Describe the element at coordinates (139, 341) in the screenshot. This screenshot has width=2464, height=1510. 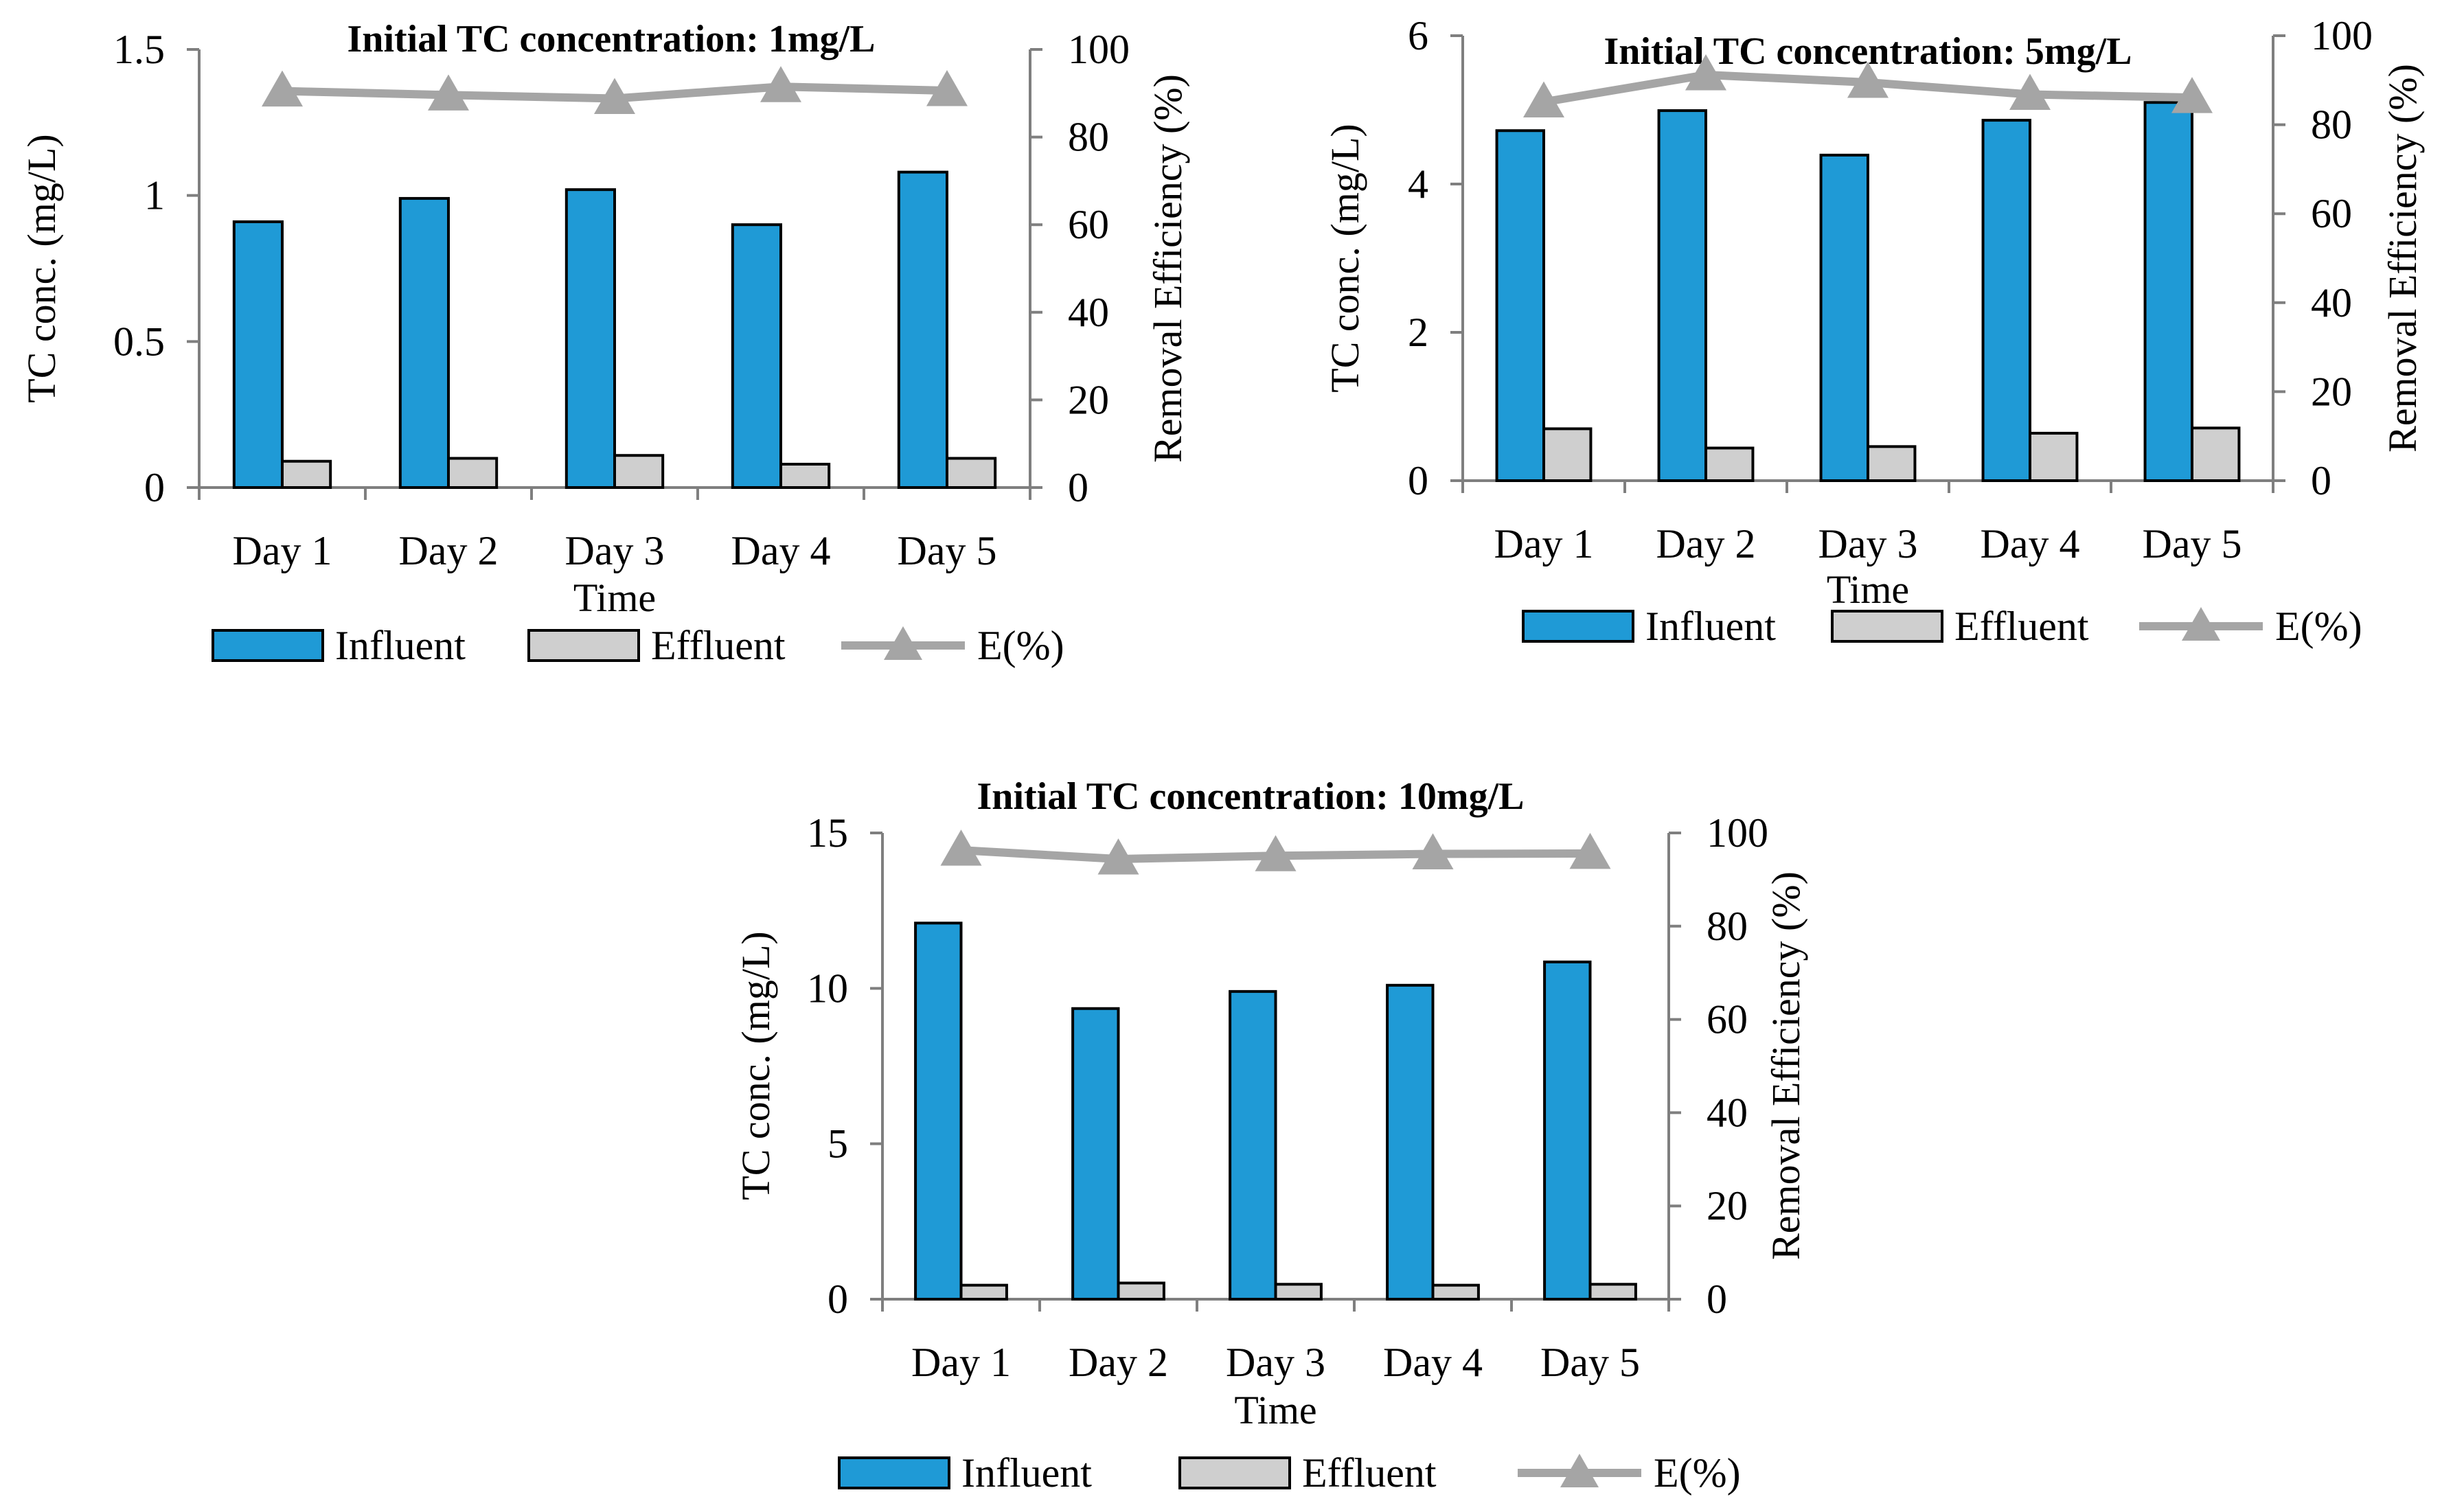
I see `y-tick-label: 0.5` at that location.